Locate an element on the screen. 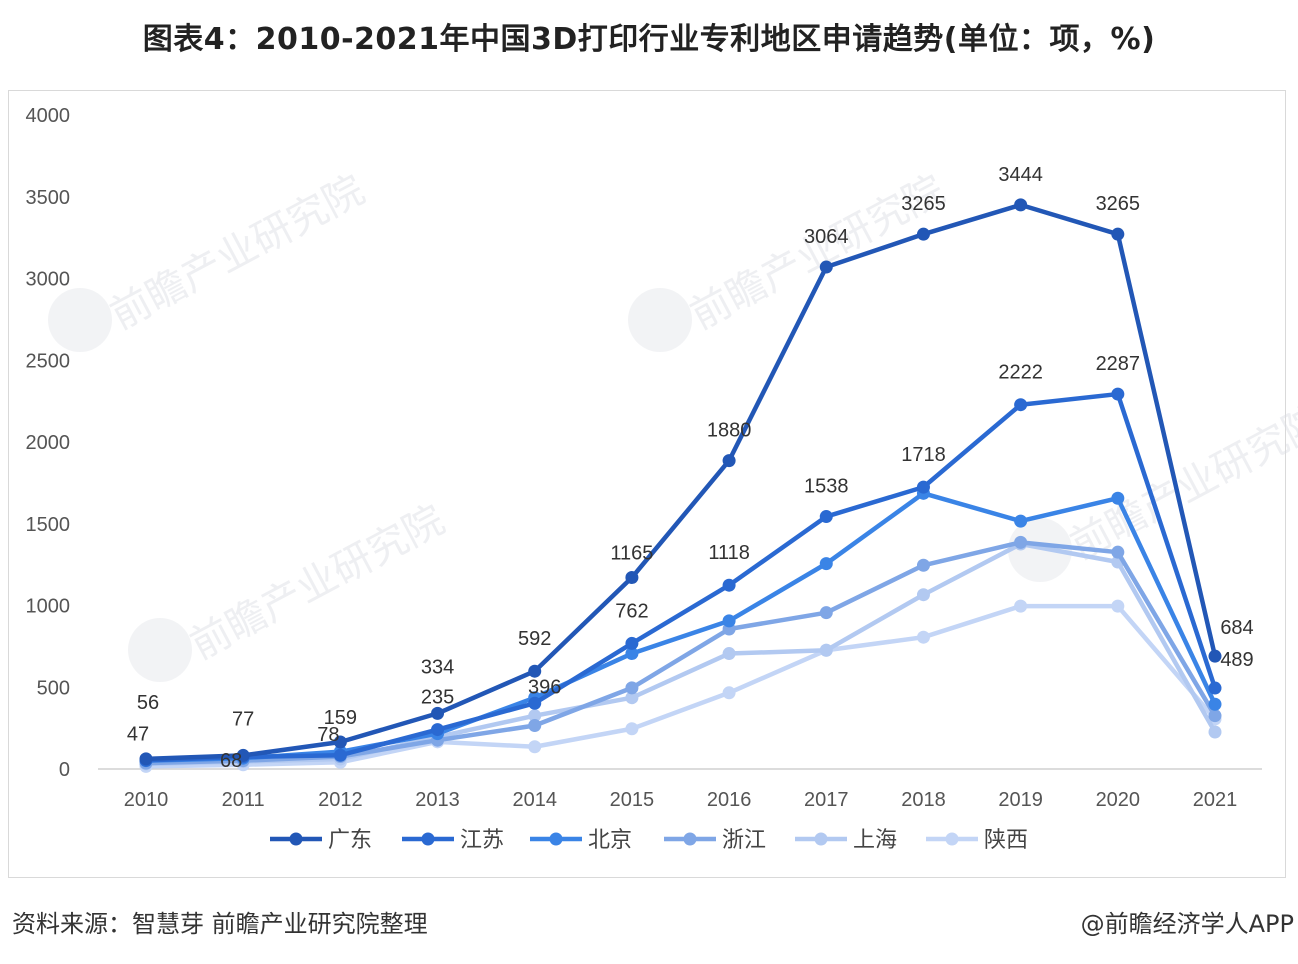 This screenshot has width=1298, height=964. x-tick-label: 2016 is located at coordinates (729, 800).